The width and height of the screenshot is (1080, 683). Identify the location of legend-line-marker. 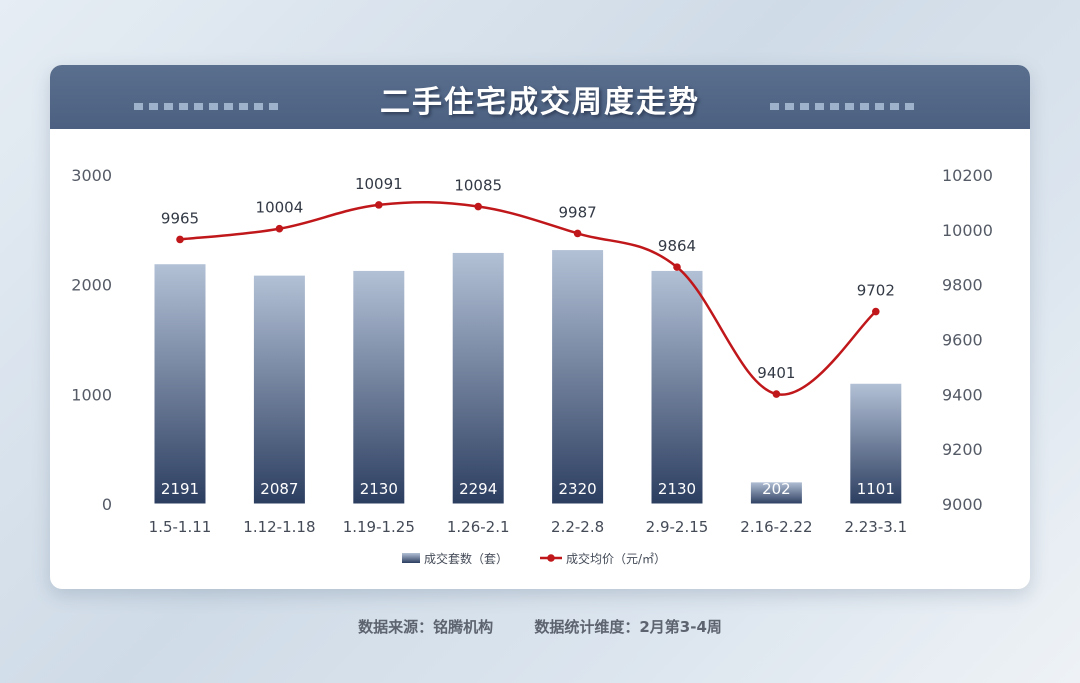
(551, 558).